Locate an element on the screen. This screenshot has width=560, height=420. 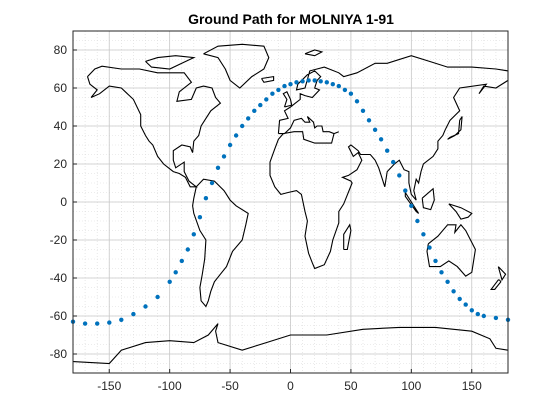
uk-coast is located at coordinates (287, 99).